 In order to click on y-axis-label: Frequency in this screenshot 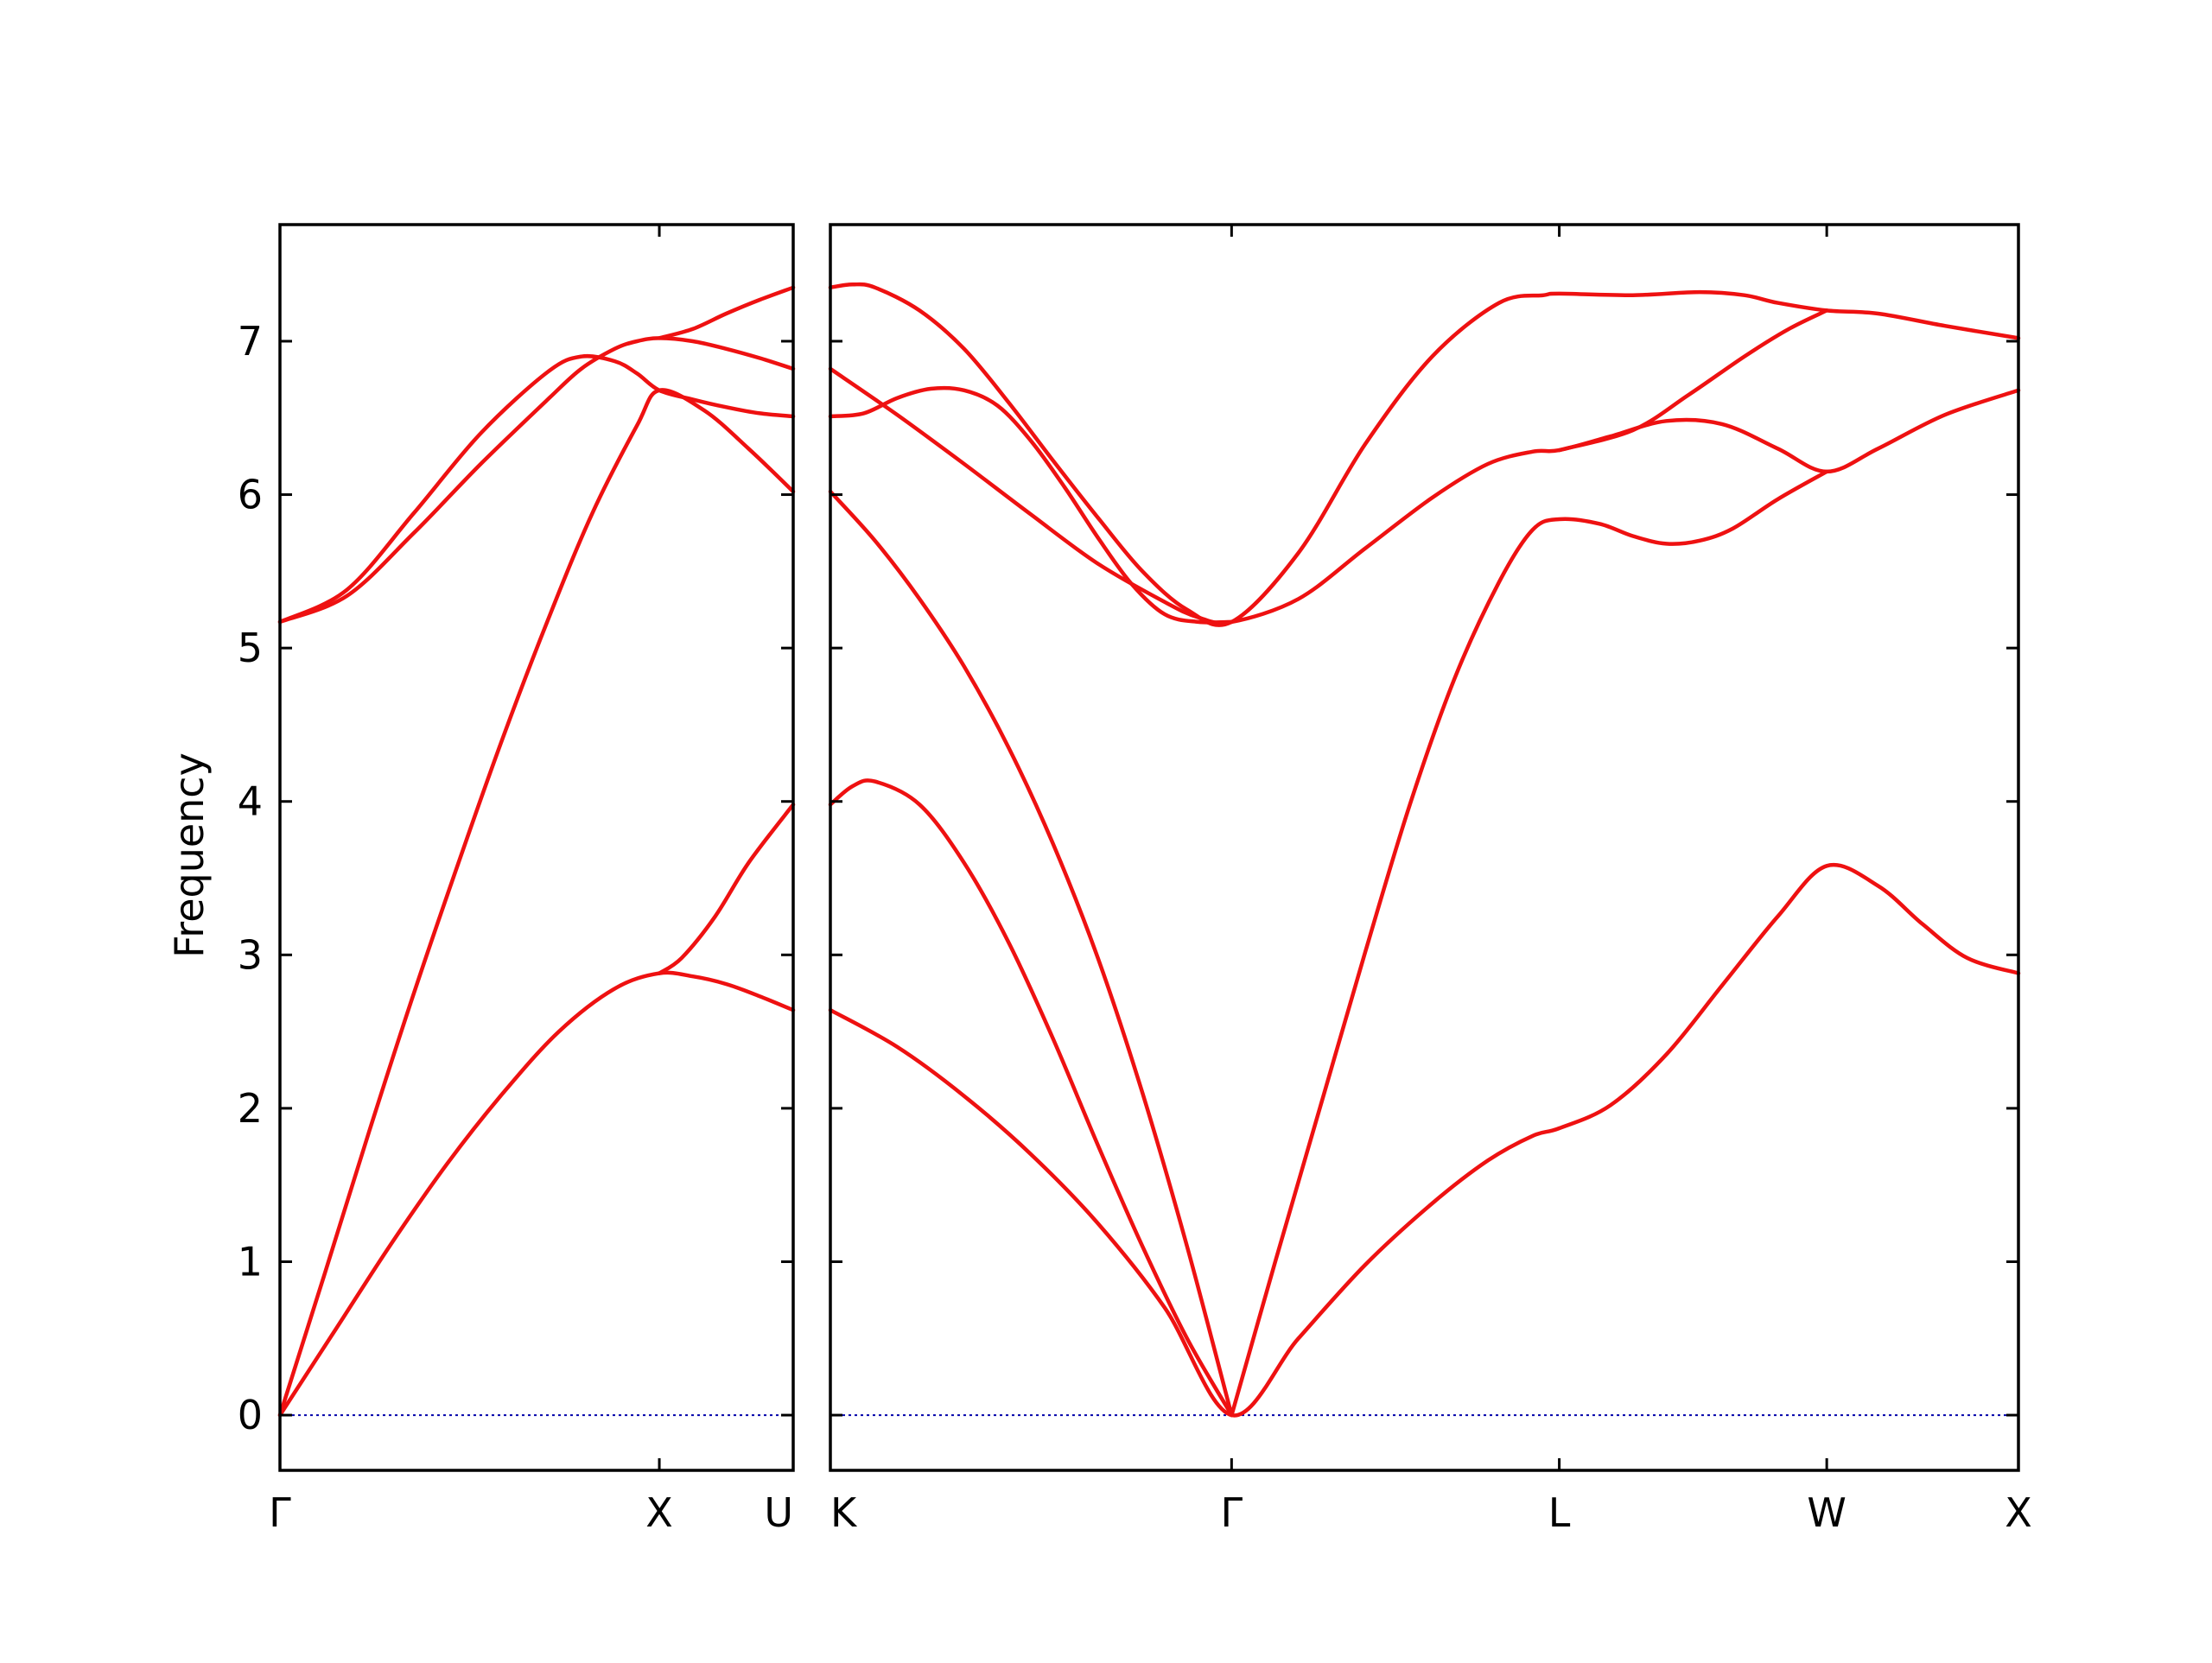, I will do `click(189, 855)`.